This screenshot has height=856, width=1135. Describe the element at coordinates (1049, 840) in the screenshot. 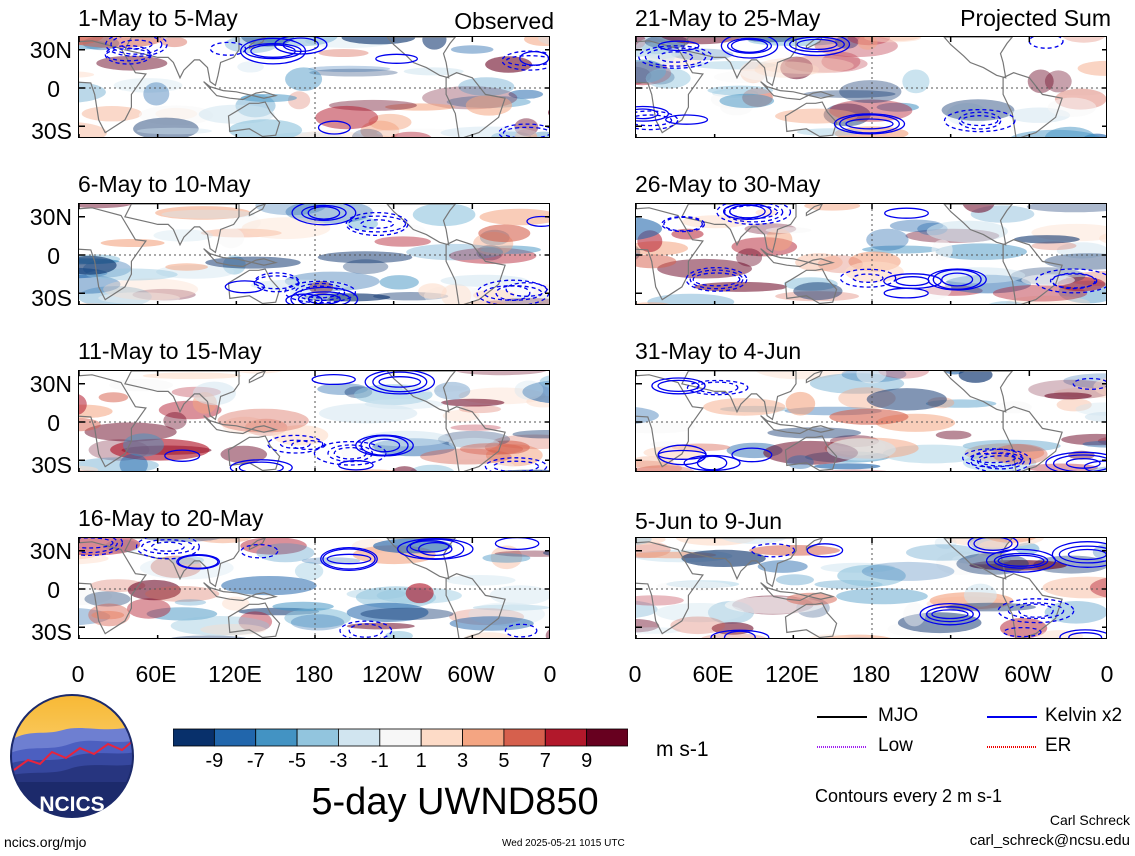

I see `author-email: carl_schreck@ncsu.edu` at that location.